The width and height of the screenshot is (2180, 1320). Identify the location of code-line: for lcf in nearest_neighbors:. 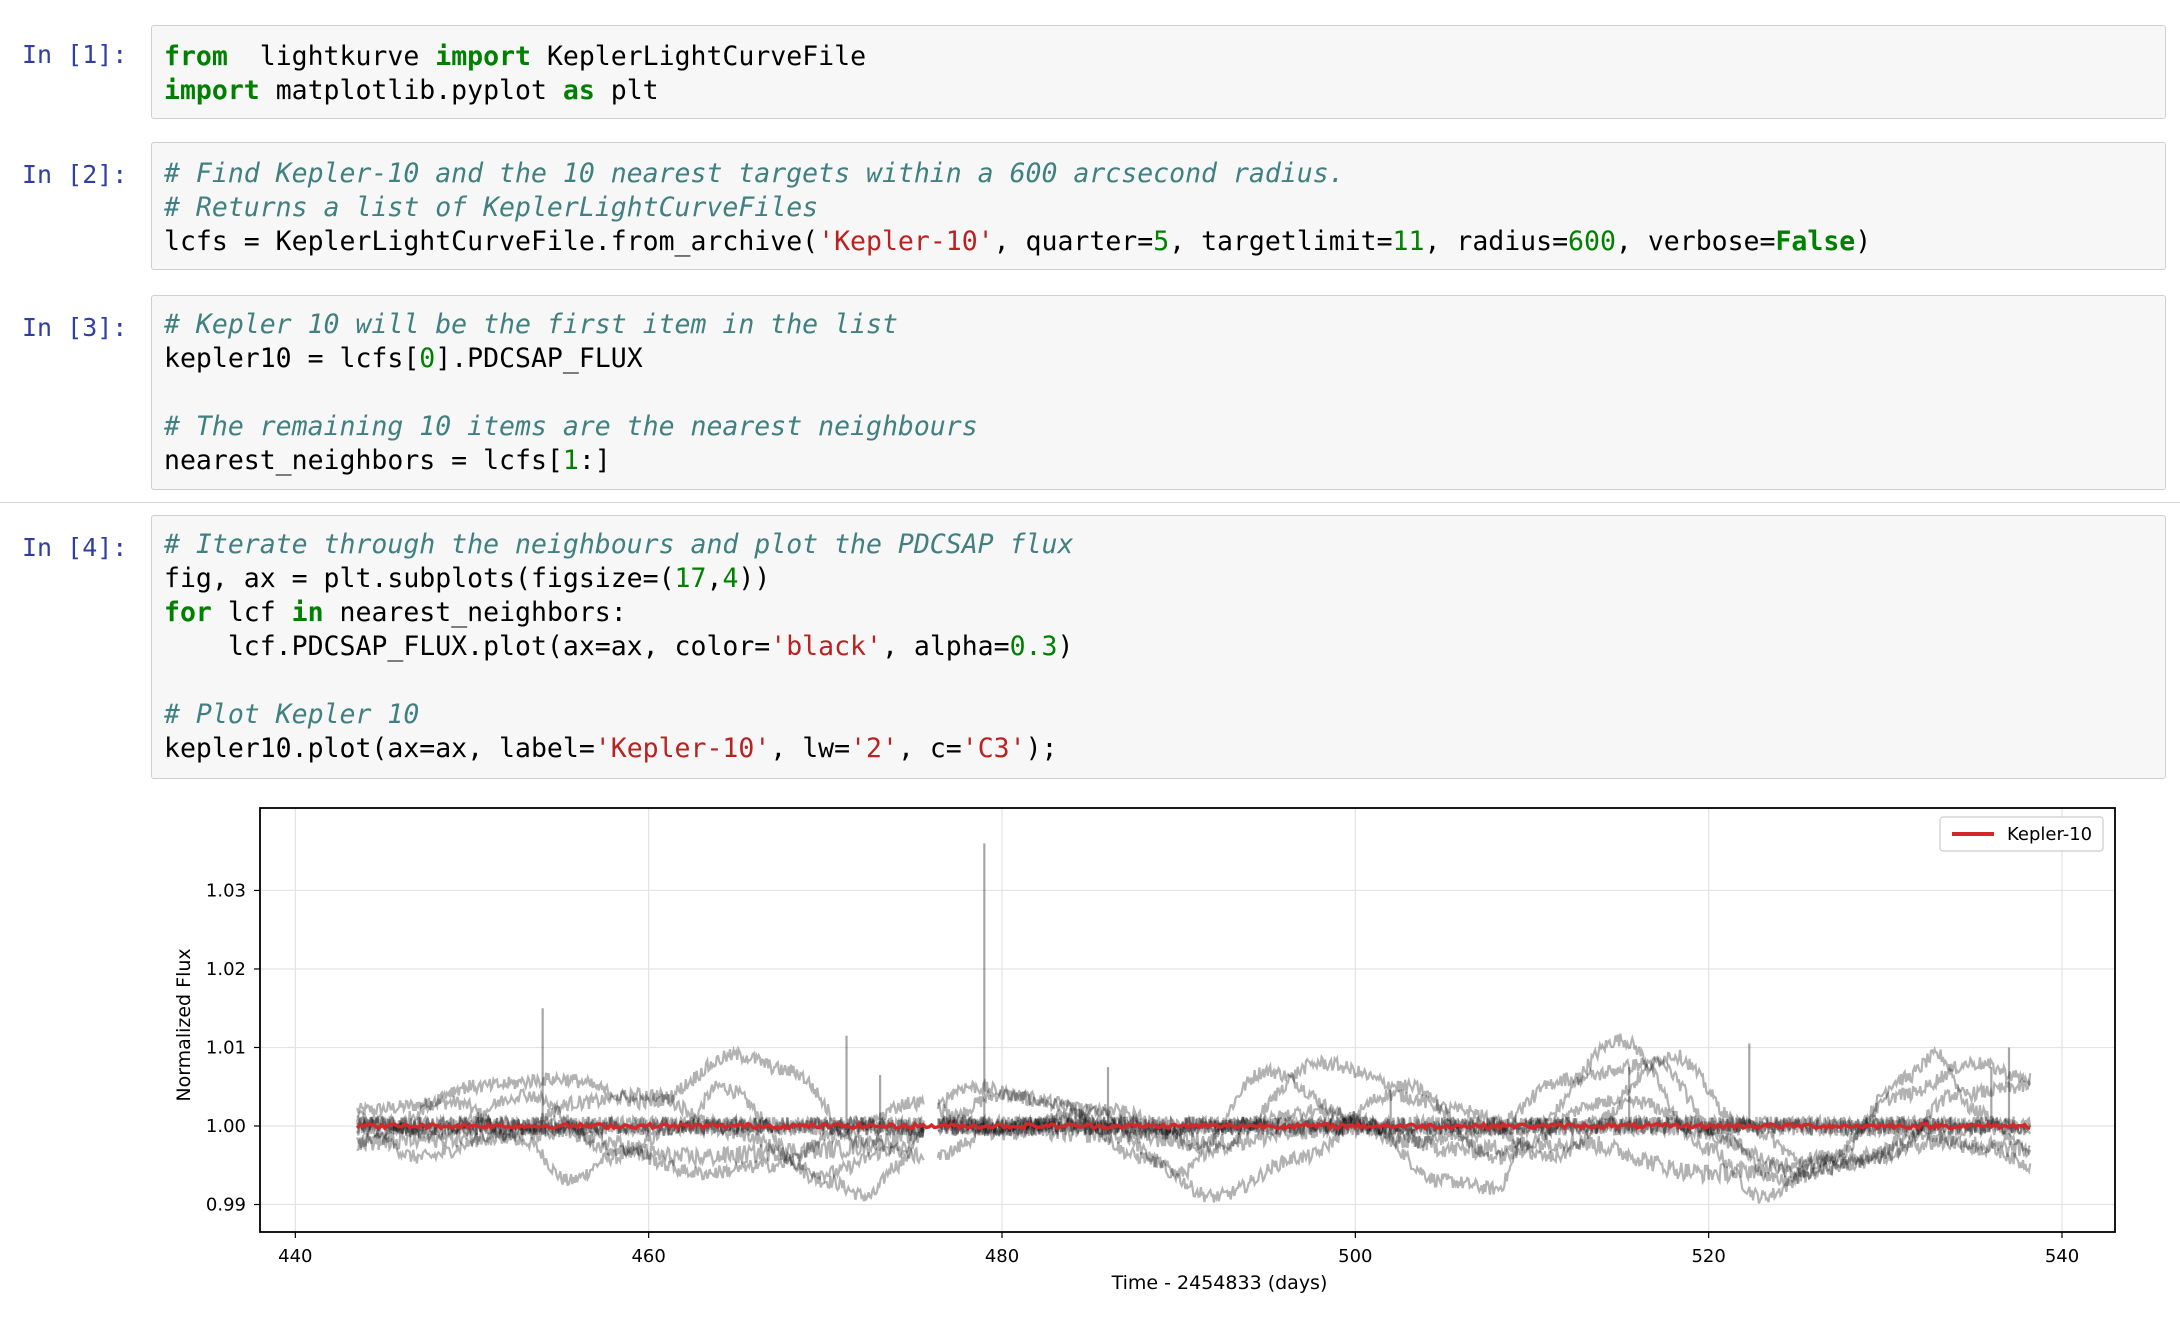
(618, 613).